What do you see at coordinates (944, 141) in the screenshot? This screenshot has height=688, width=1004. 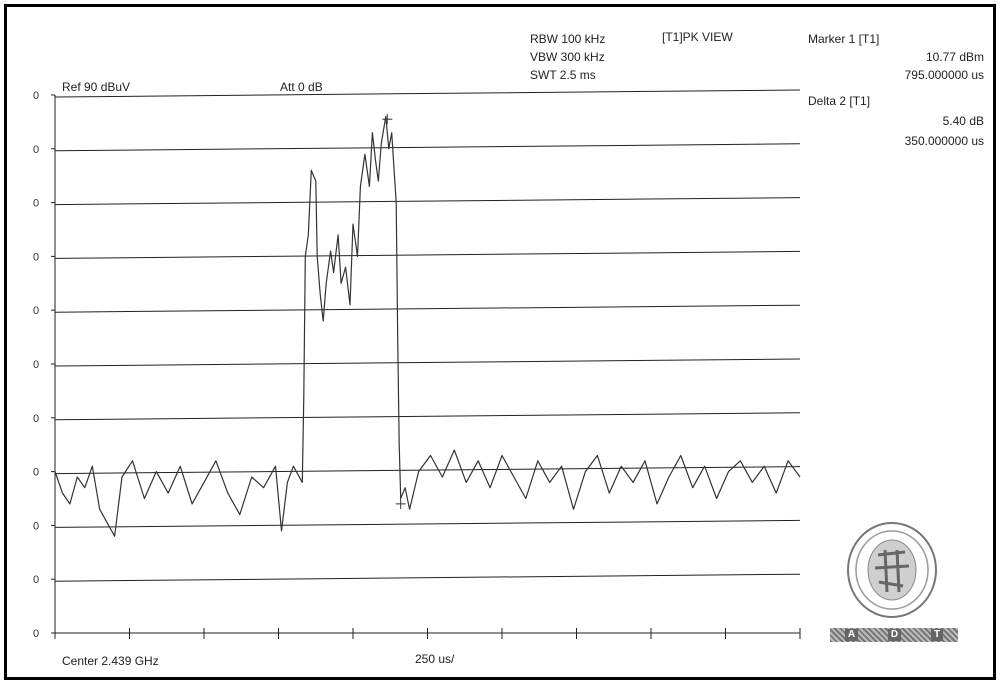 I see `delta2-time: 350.000000 us` at bounding box center [944, 141].